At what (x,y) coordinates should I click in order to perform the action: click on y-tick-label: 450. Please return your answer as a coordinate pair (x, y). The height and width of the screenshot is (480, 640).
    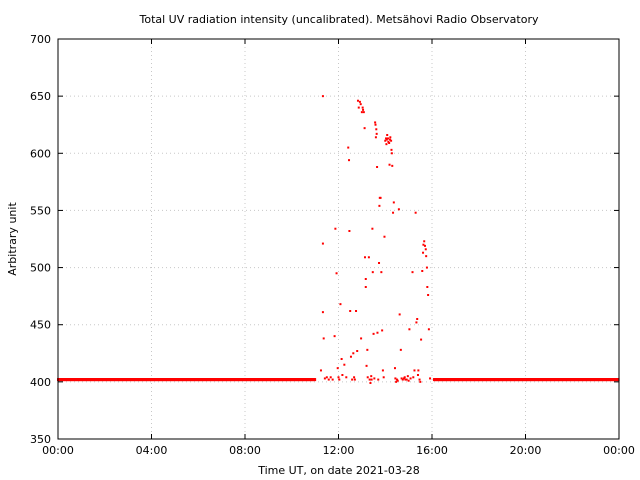
    Looking at the image, I should click on (40, 325).